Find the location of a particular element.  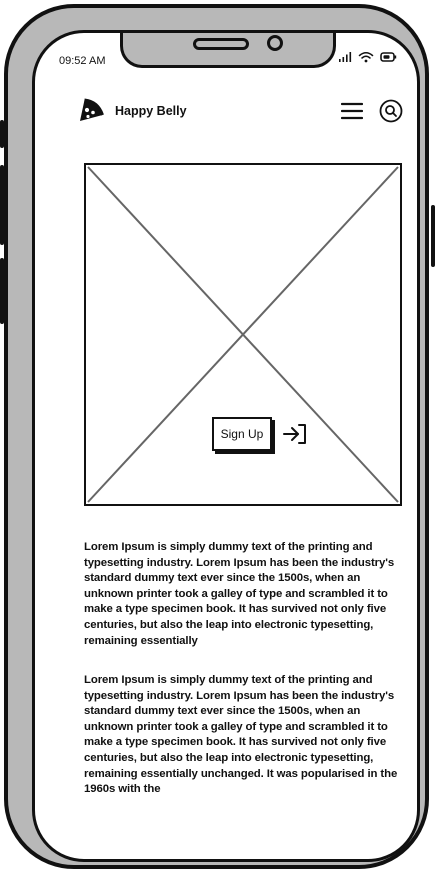

hamburger-menu-icon is located at coordinates (352, 111).